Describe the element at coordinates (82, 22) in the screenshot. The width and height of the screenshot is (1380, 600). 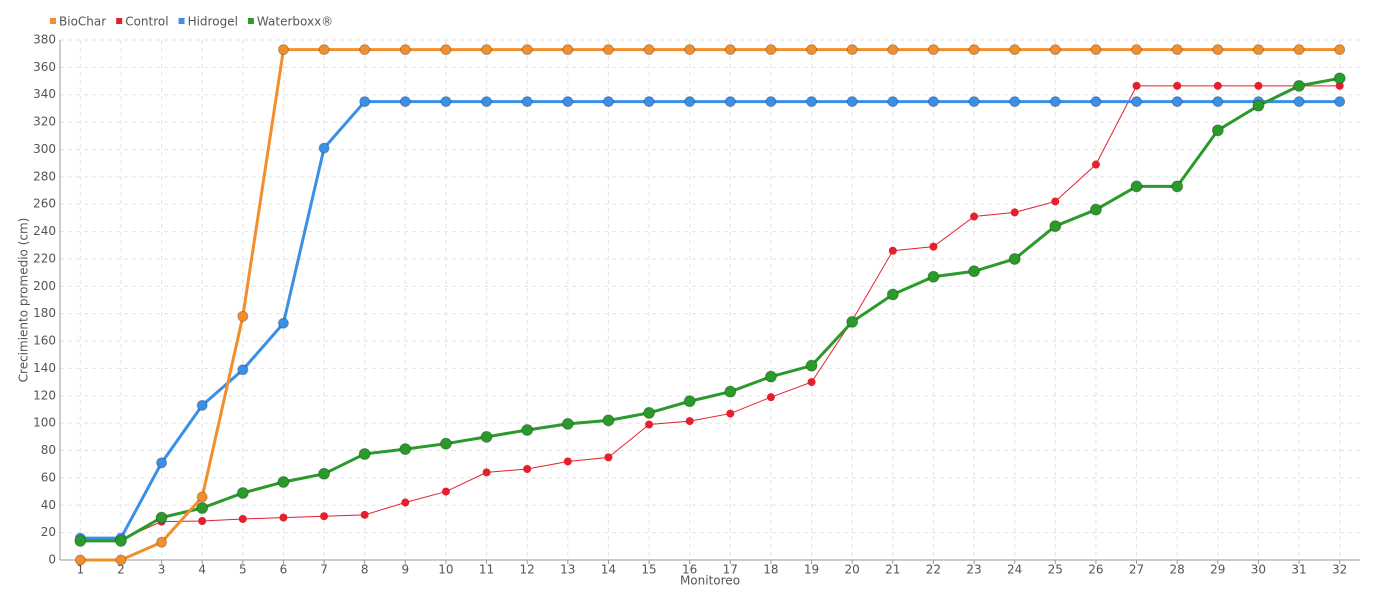
I see `legend-label: BioChar` at that location.